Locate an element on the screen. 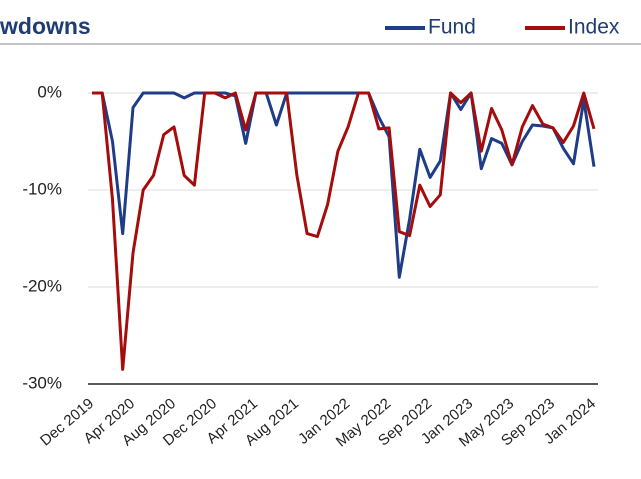 The width and height of the screenshot is (641, 479). chart-title: wdowns is located at coordinates (45, 26).